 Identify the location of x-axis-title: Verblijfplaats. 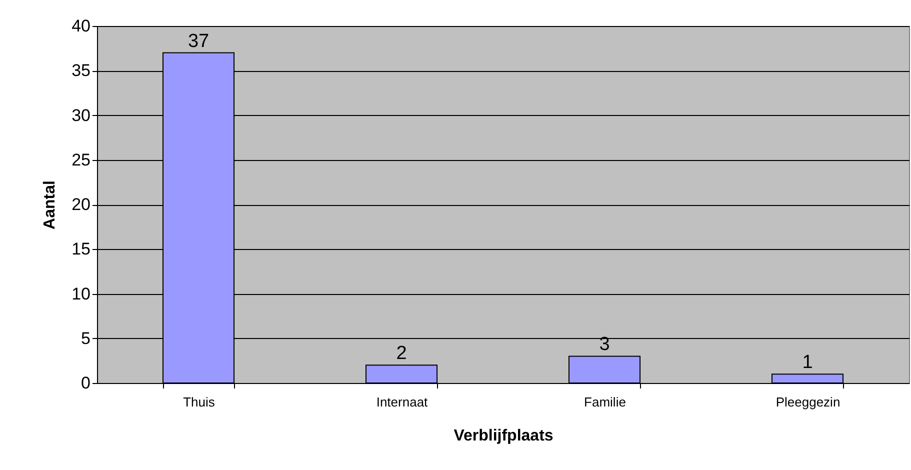
(504, 436).